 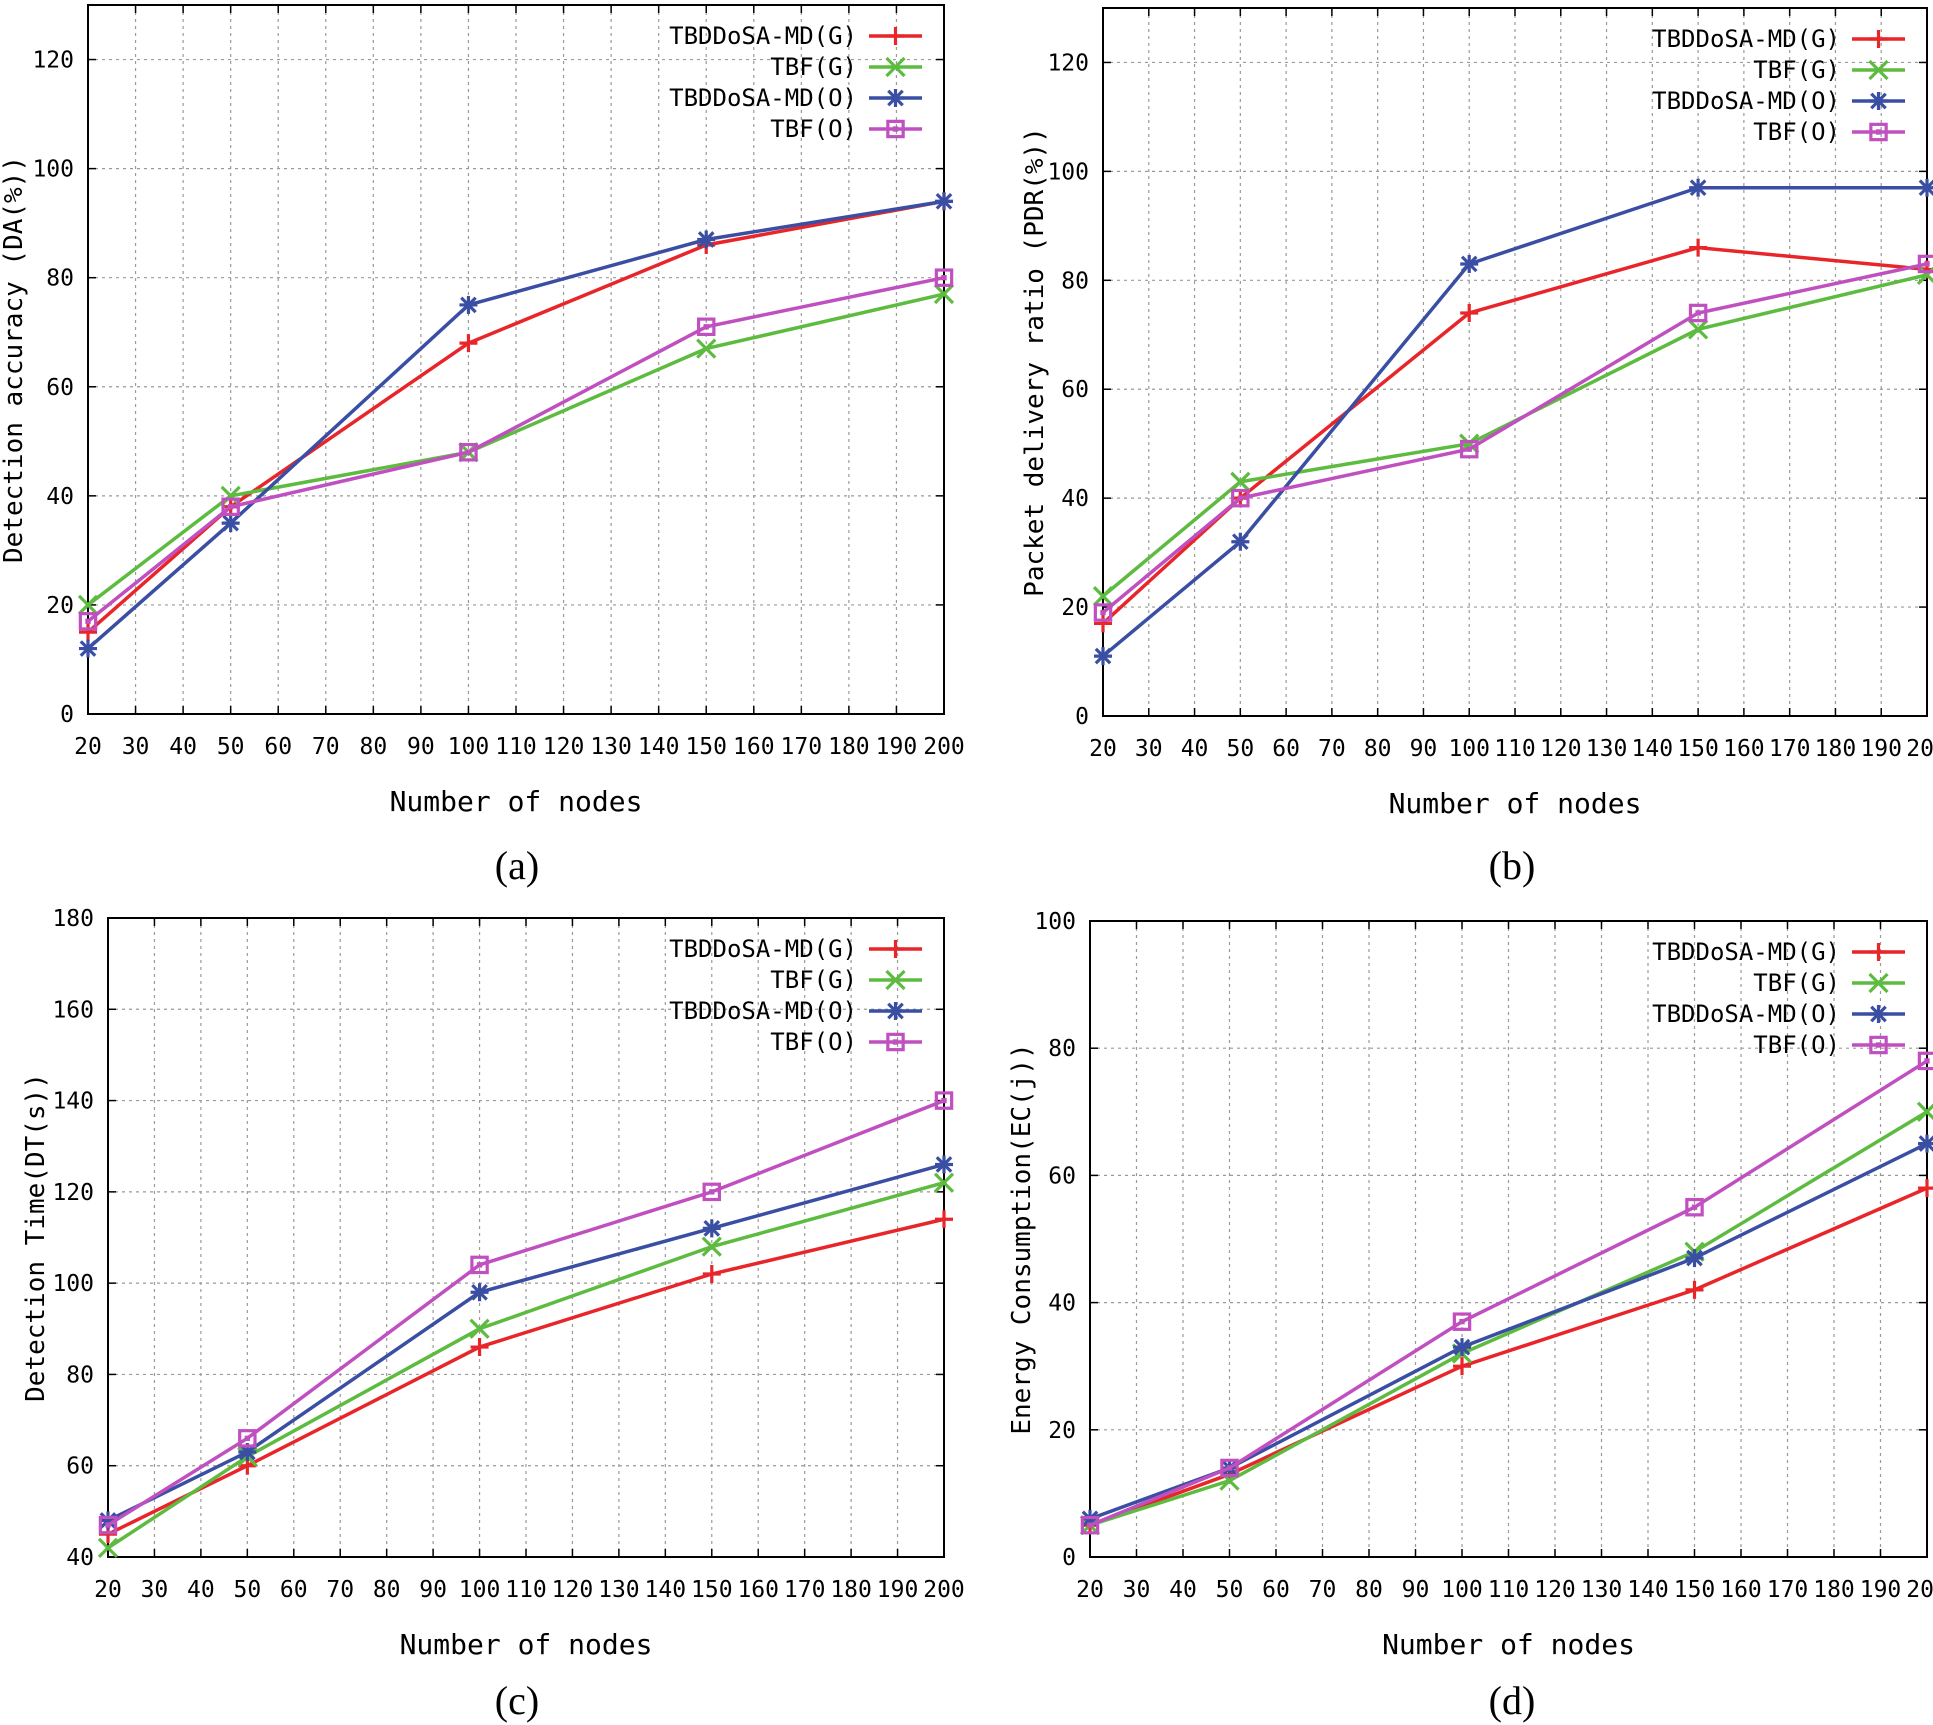 What do you see at coordinates (1512, 1700) in the screenshot?
I see `caption-d: (d)` at bounding box center [1512, 1700].